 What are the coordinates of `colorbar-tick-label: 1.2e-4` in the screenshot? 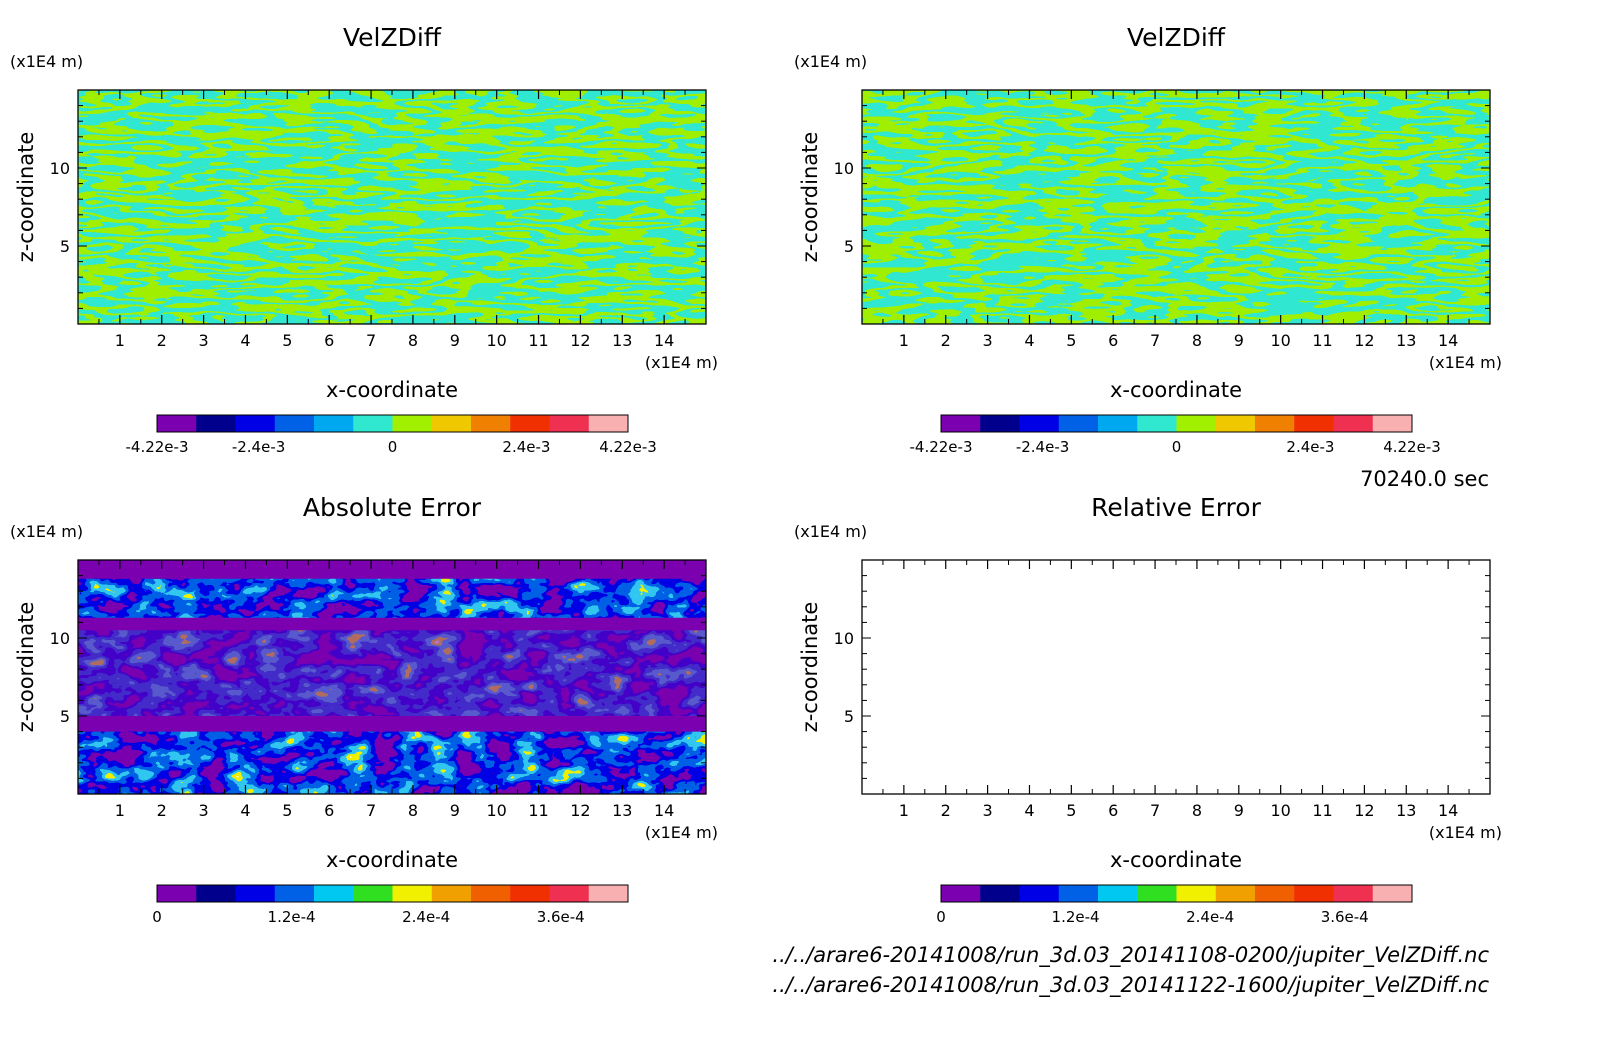 It's located at (292, 917).